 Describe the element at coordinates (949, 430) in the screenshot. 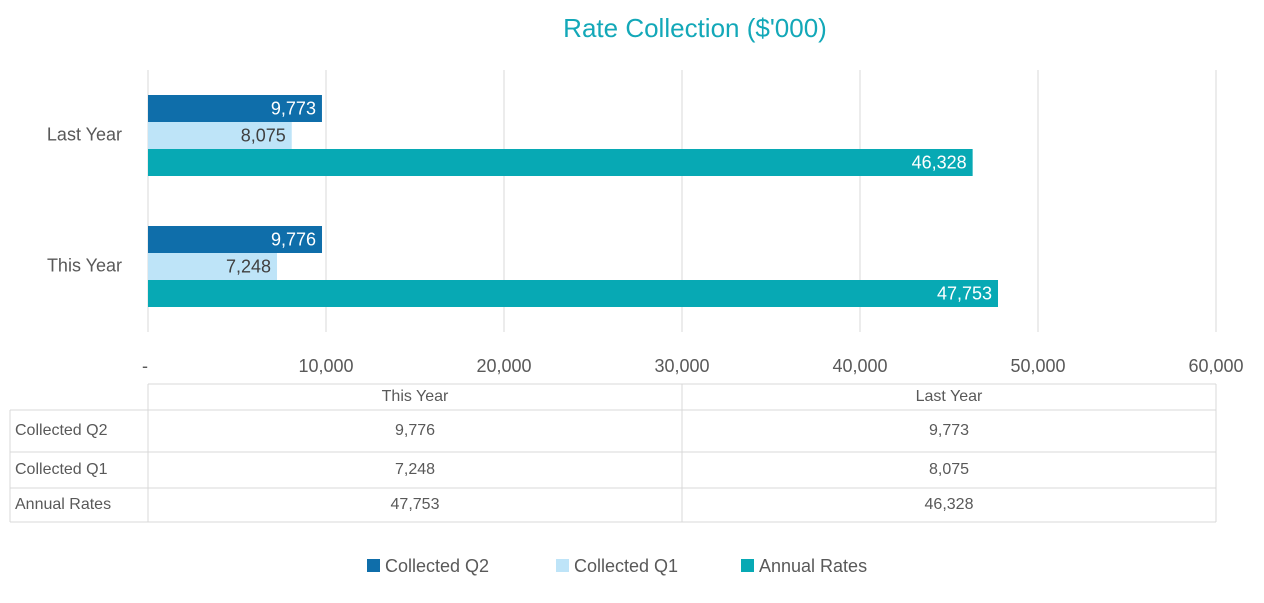

I see `table-cell: 9,773` at that location.